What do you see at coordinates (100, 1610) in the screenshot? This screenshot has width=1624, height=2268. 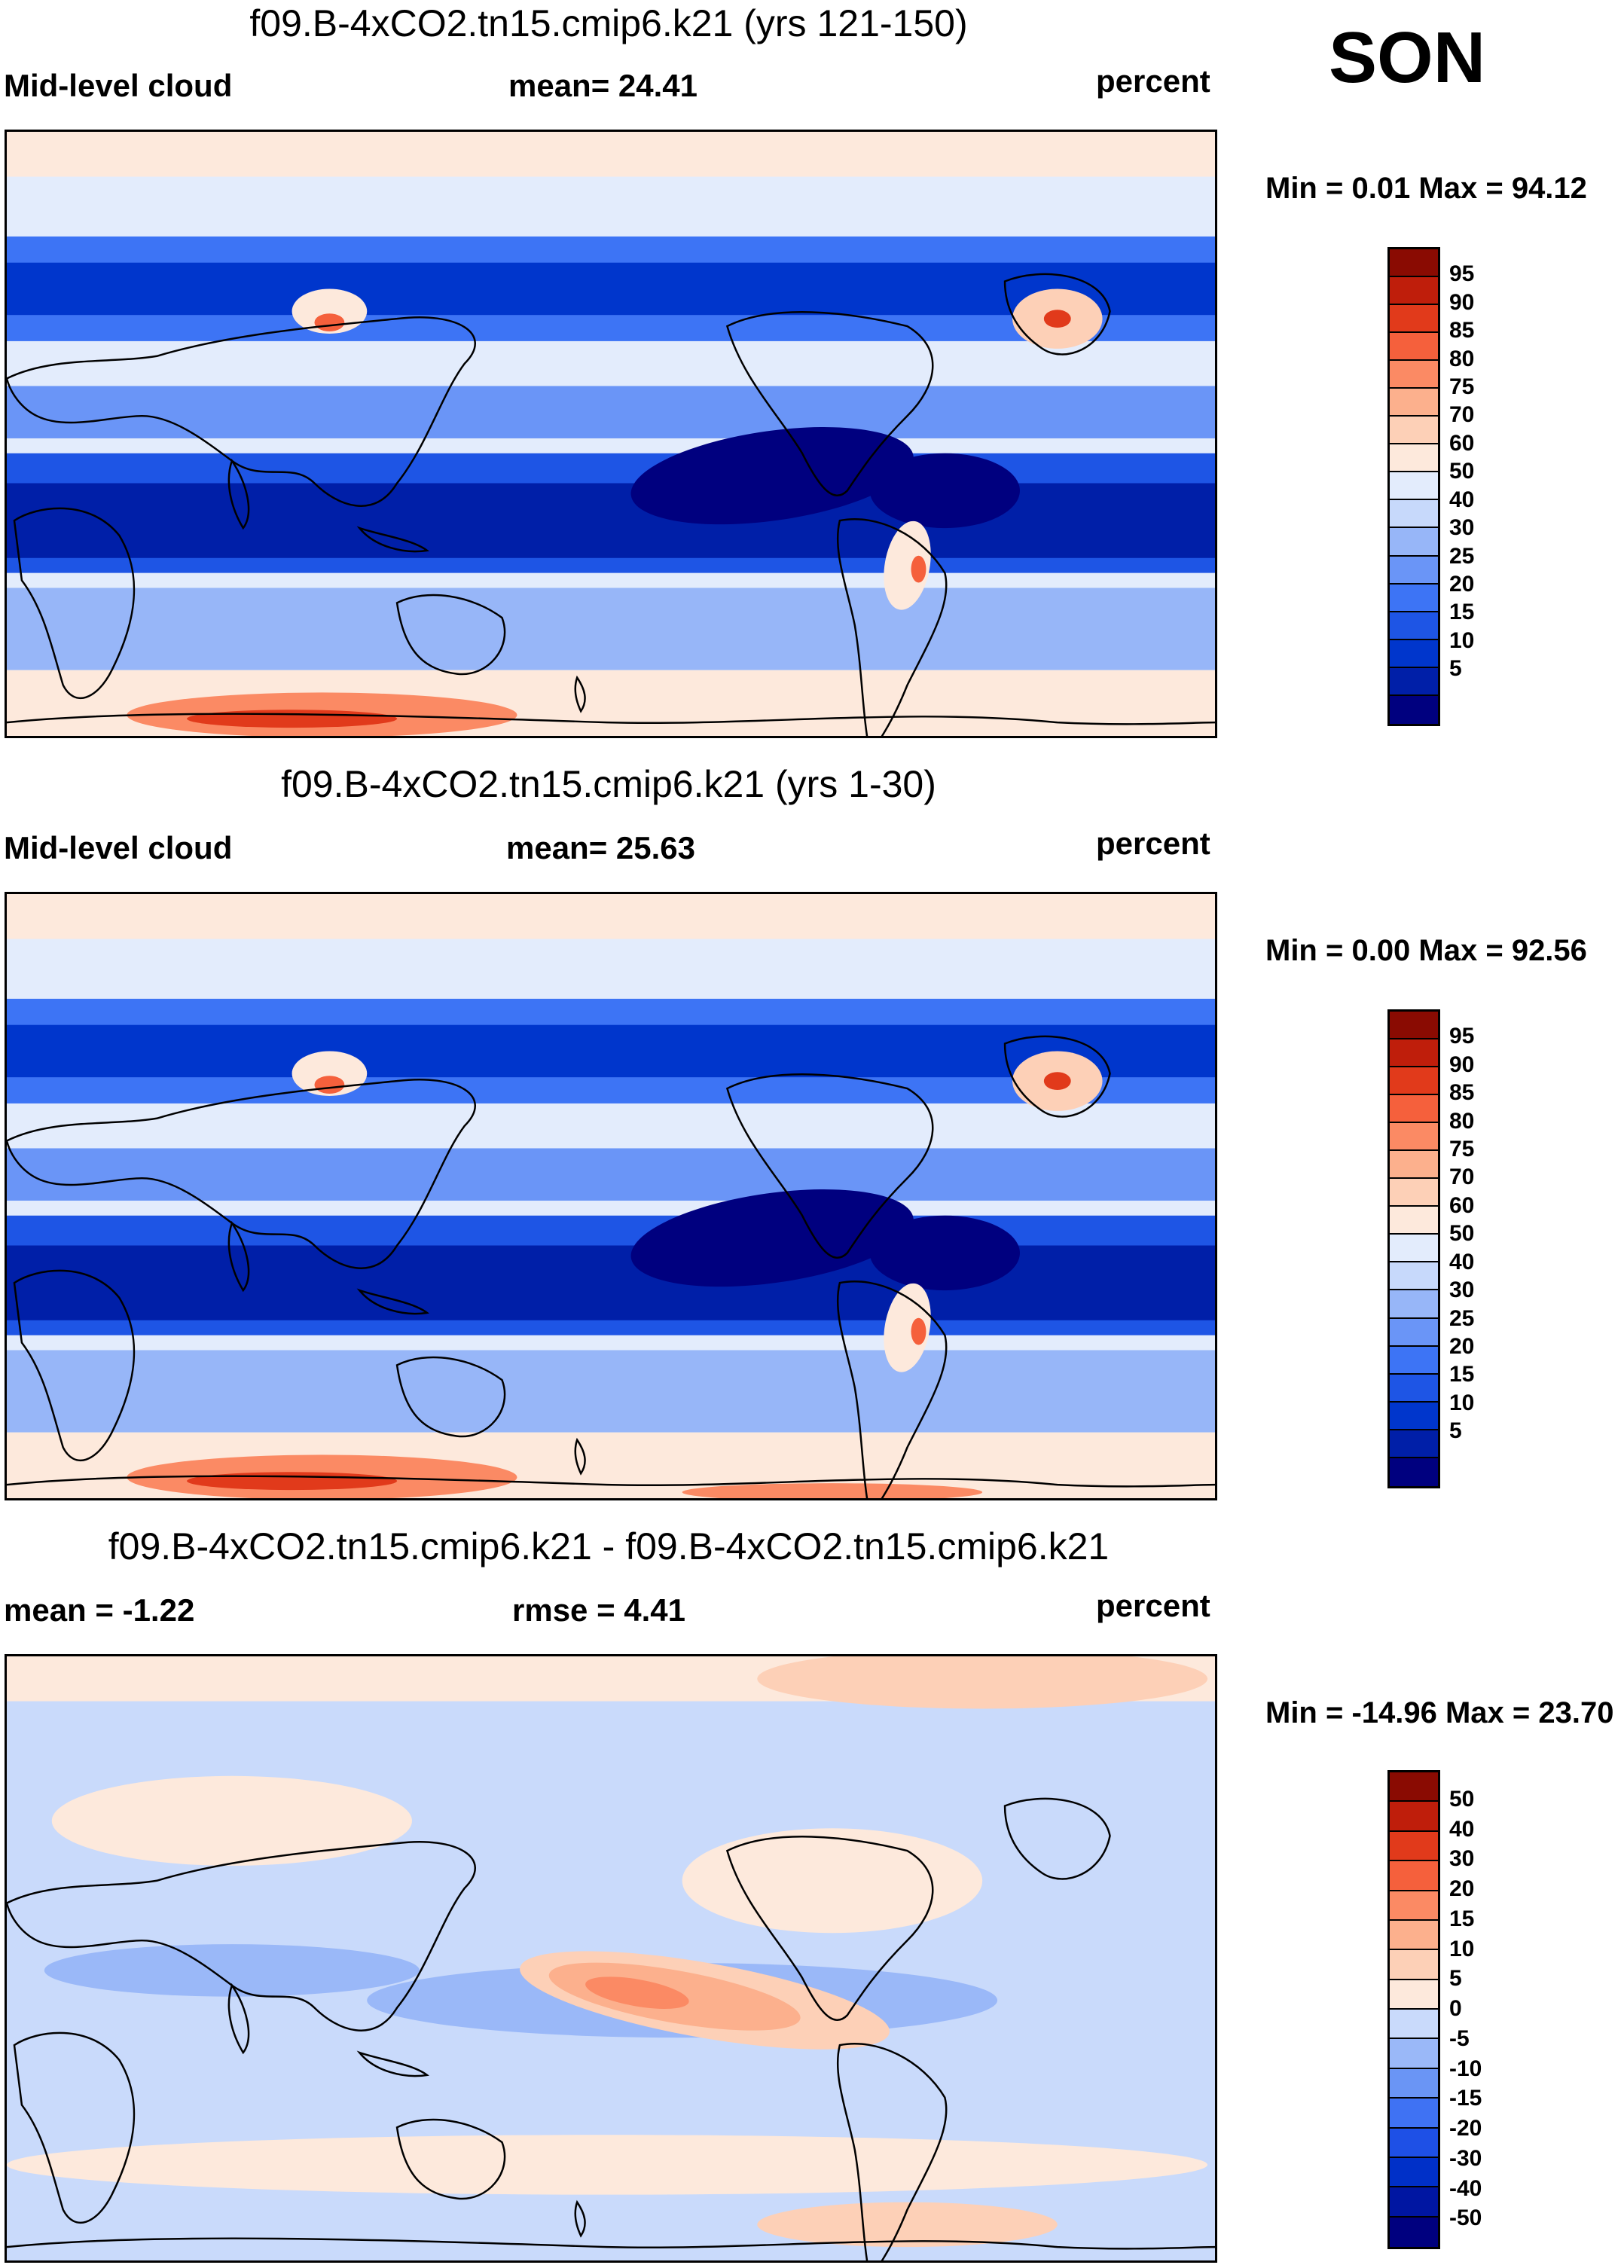 I see `panel-3-mean-label: mean = -1.22` at bounding box center [100, 1610].